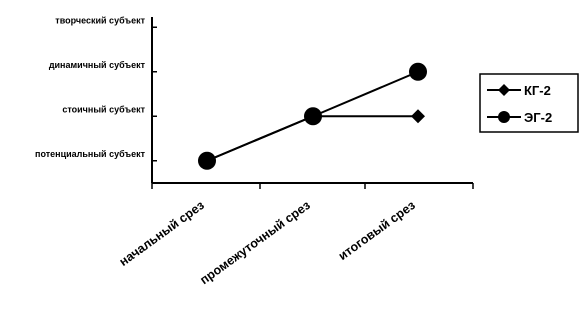  Describe the element at coordinates (538, 117) in the screenshot. I see `legend-label-eg2: ЭГ-2` at that location.